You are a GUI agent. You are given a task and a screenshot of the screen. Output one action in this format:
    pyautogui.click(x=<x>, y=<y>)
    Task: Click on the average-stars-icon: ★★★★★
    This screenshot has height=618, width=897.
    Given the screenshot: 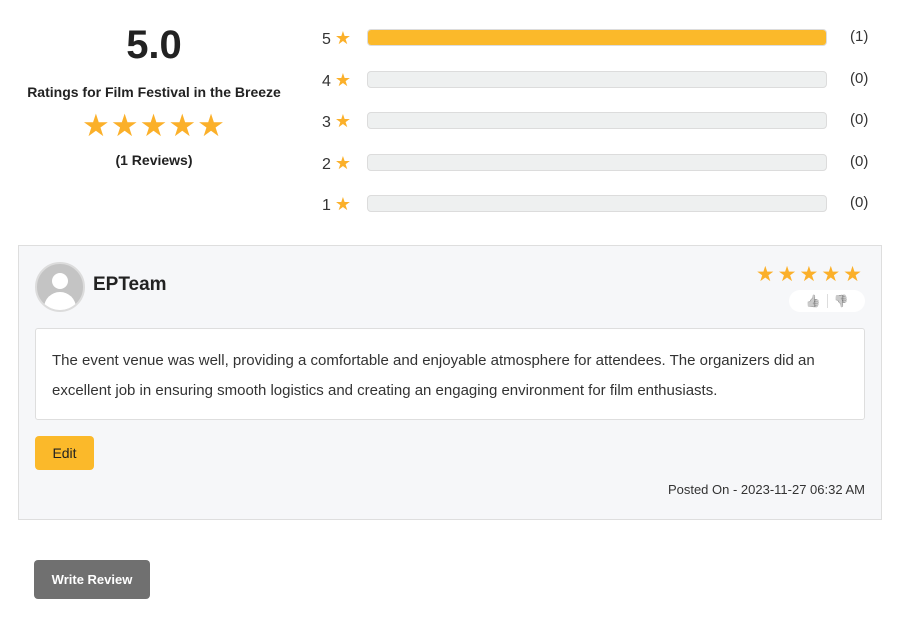 What is the action you would take?
    pyautogui.click(x=154, y=125)
    